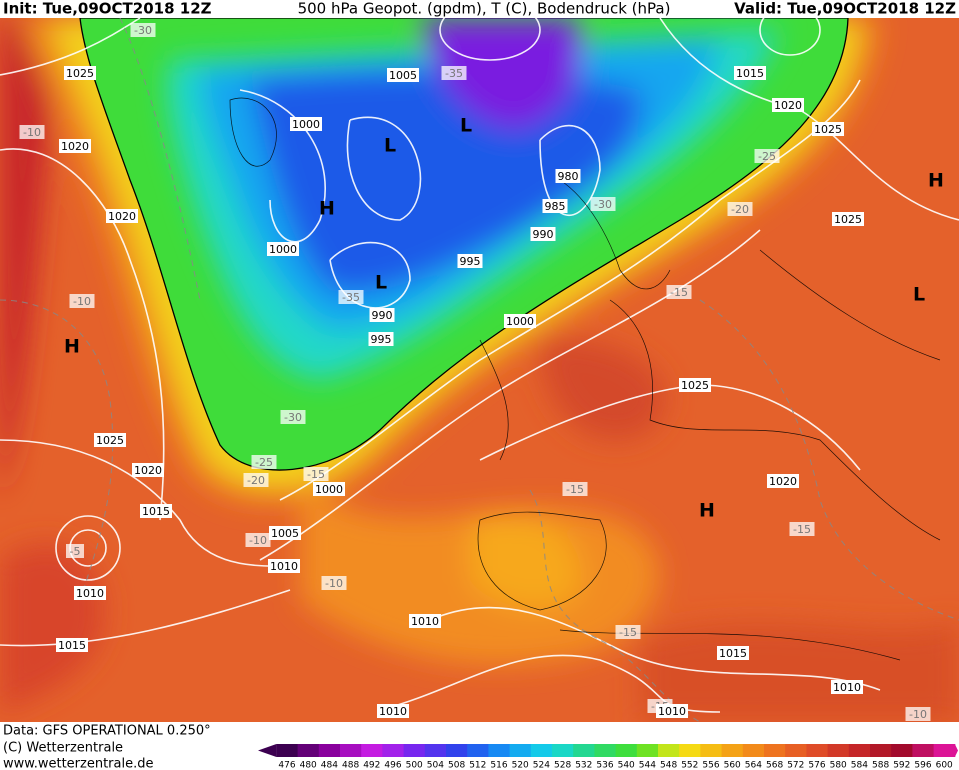 The image size is (959, 770). What do you see at coordinates (456, 765) in the screenshot?
I see `colorbar-tick-label: 508` at bounding box center [456, 765].